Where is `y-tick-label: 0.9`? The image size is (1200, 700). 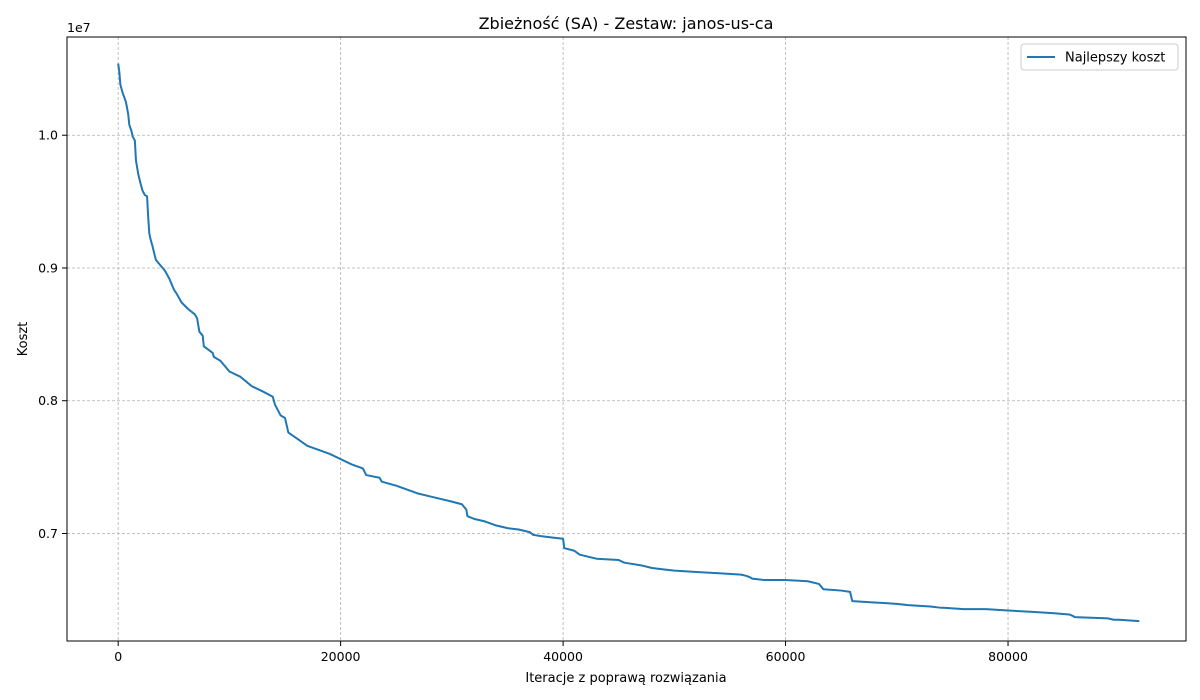
y-tick-label: 0.9 is located at coordinates (48, 267).